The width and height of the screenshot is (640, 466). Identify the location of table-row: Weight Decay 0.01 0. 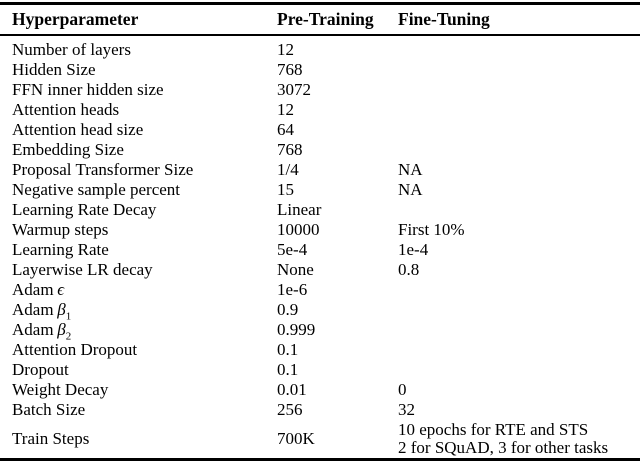
(320, 390).